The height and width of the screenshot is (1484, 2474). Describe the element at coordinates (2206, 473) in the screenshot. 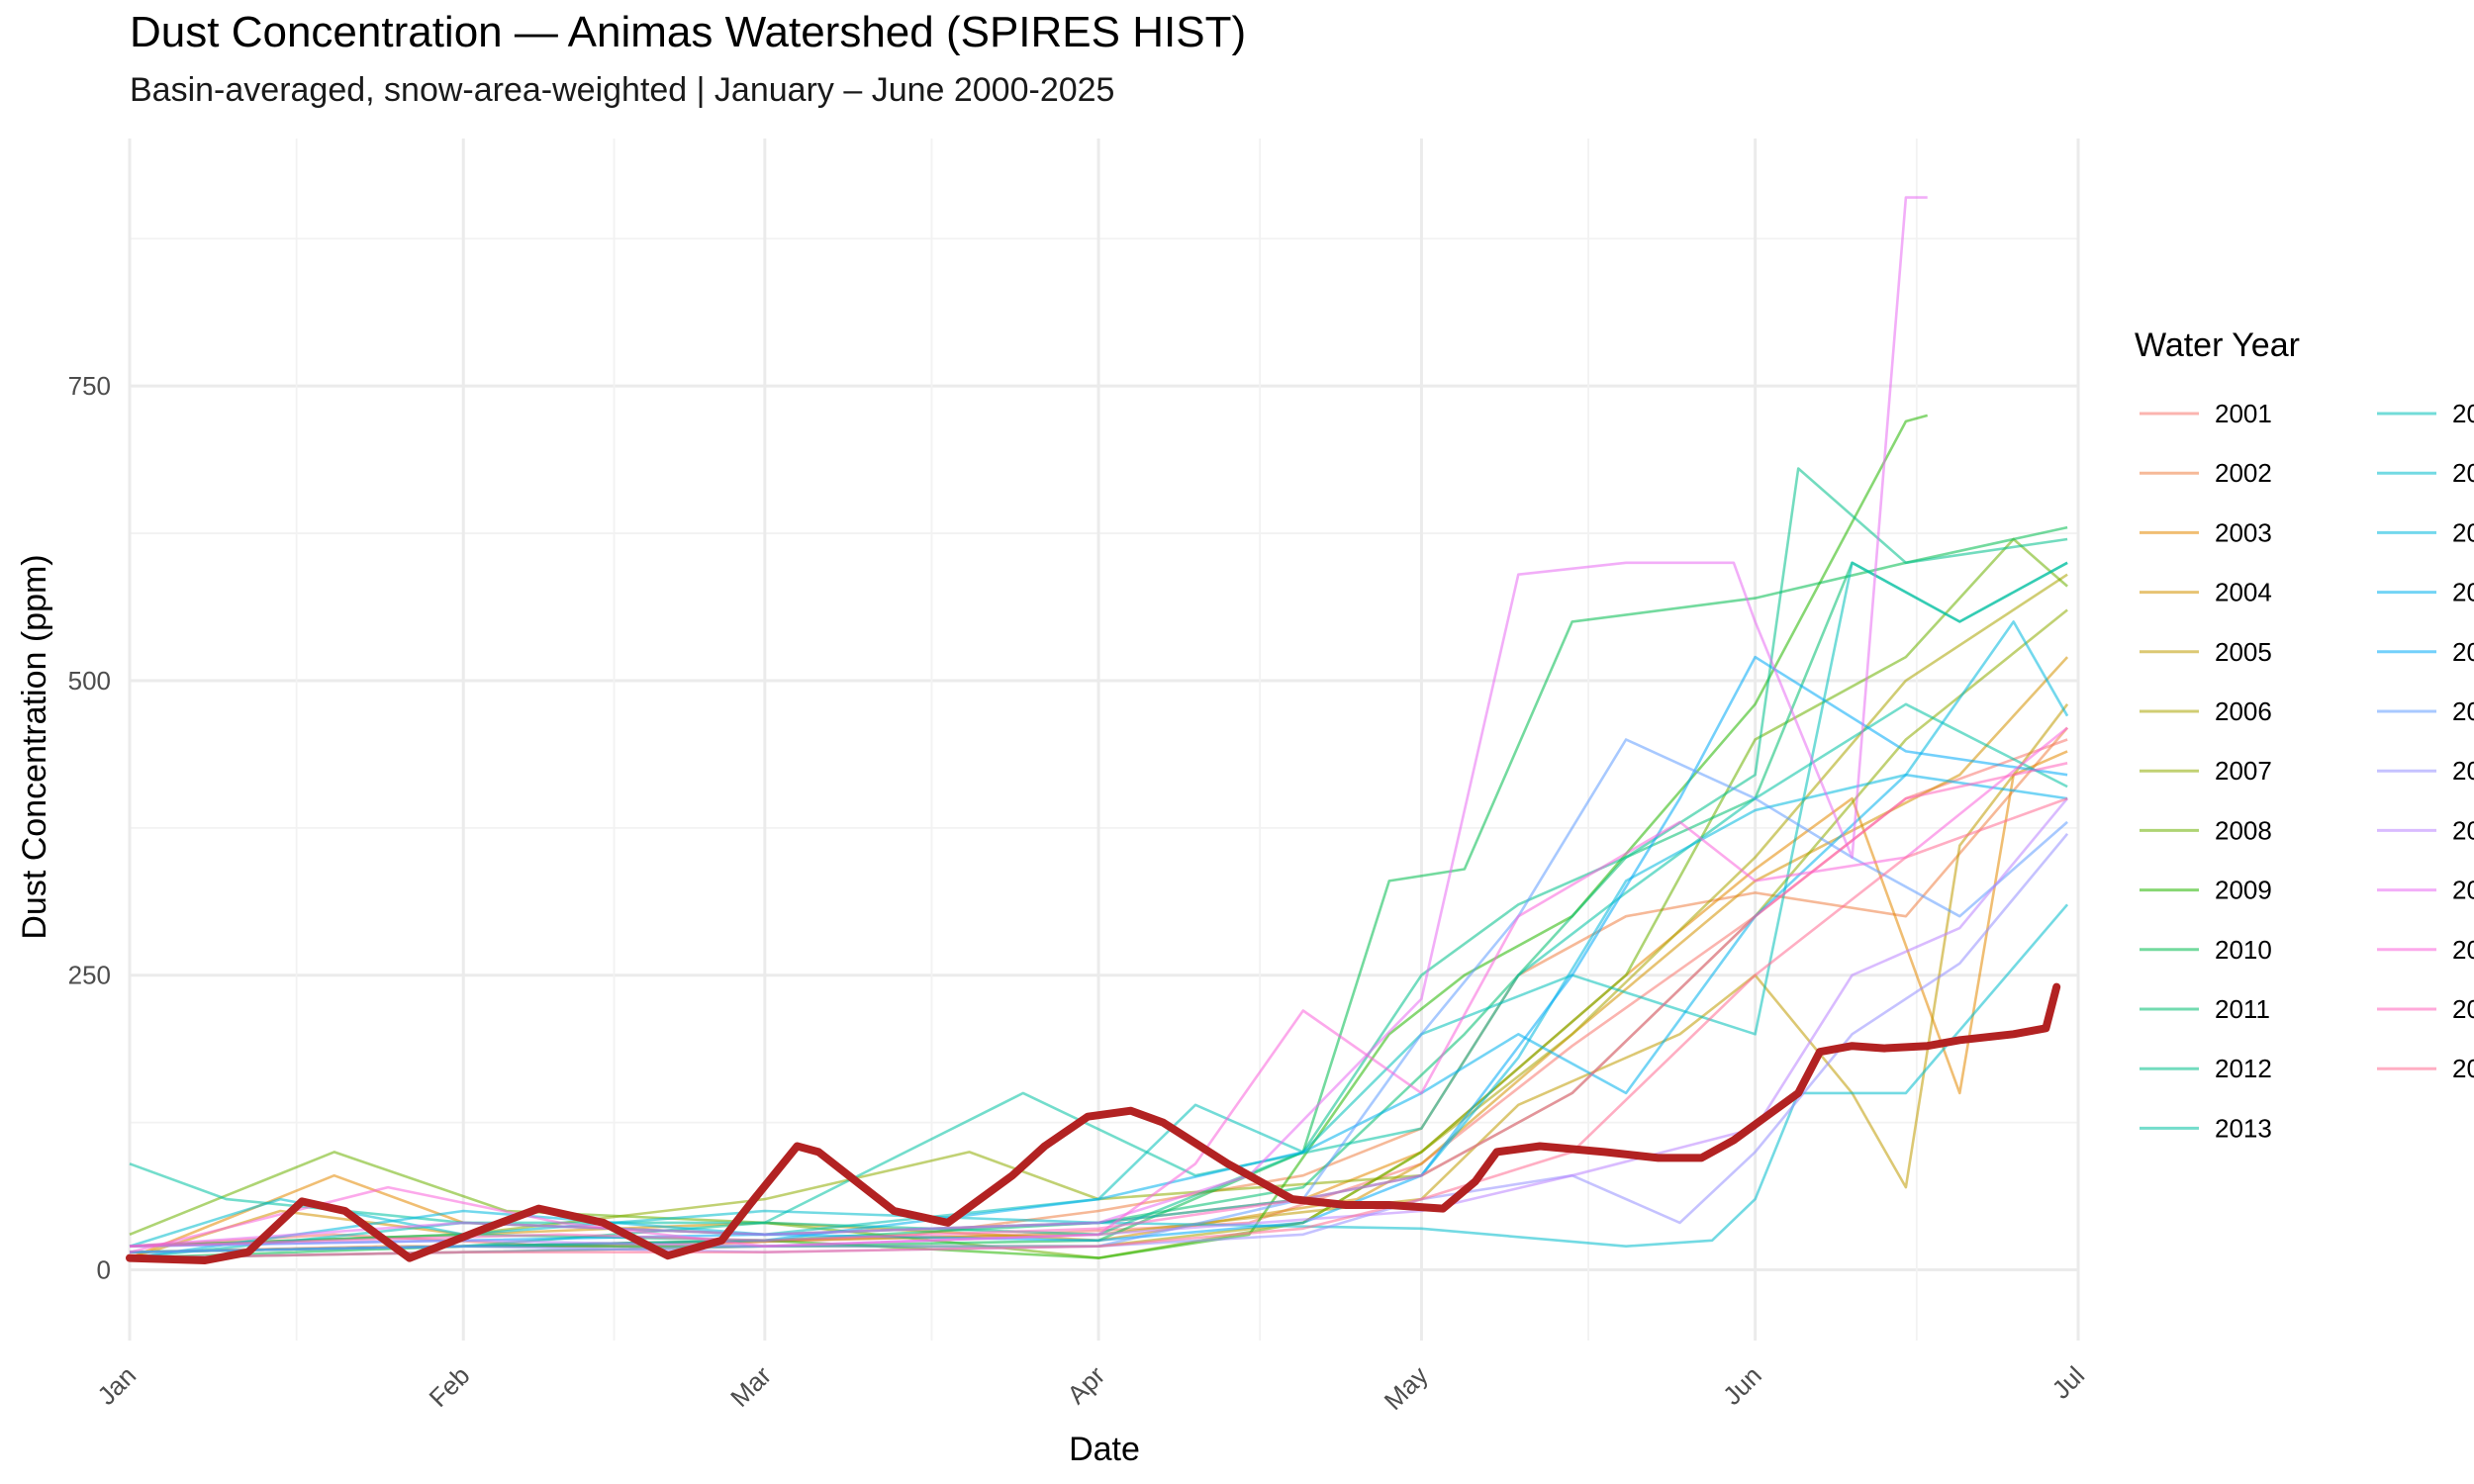

I see `legend-item-2002: 2002` at that location.